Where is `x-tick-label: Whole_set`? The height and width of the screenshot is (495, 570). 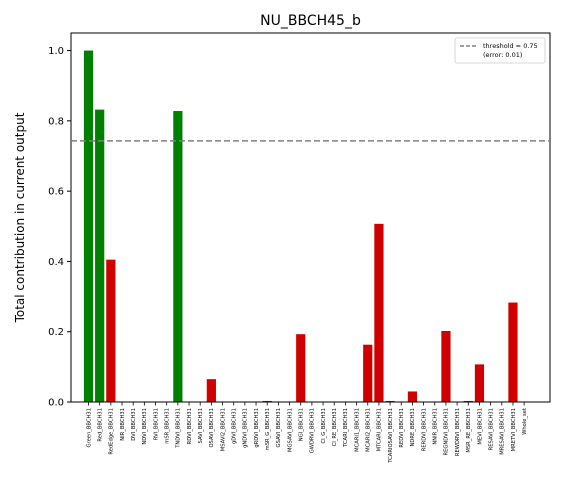
x-tick-label: Whole_set is located at coordinates (525, 421).